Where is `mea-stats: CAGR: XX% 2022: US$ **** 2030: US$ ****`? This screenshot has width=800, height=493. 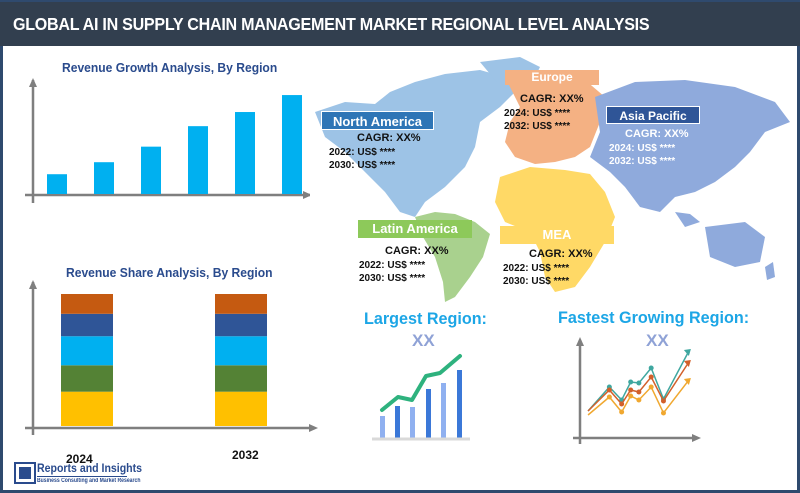
mea-stats: CAGR: XX% 2022: US$ **** 2030: US$ **** is located at coordinates (548, 267).